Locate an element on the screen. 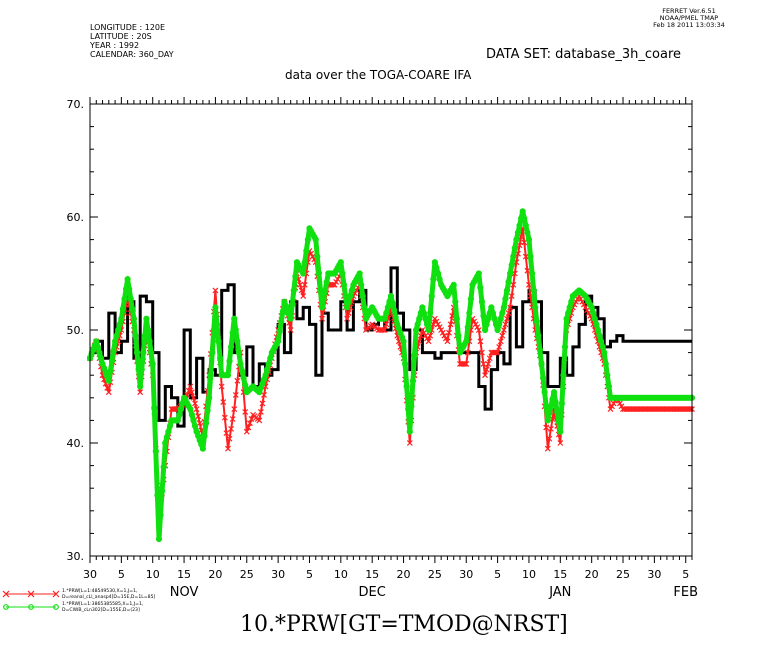 Image resolution: width=768 pixels, height=662 pixels. stamp-line-version: FERRET Ver.6.51 is located at coordinates (689, 11).